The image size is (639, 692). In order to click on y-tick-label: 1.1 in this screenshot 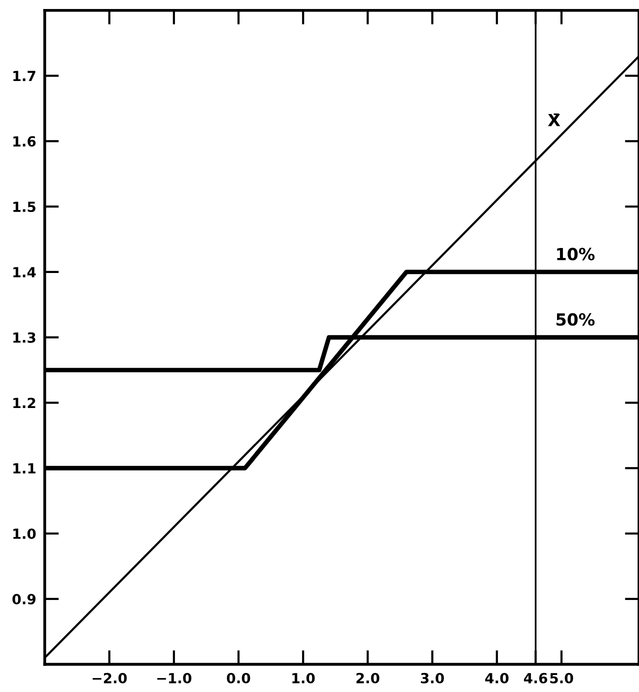, I will do `click(24, 468)`.